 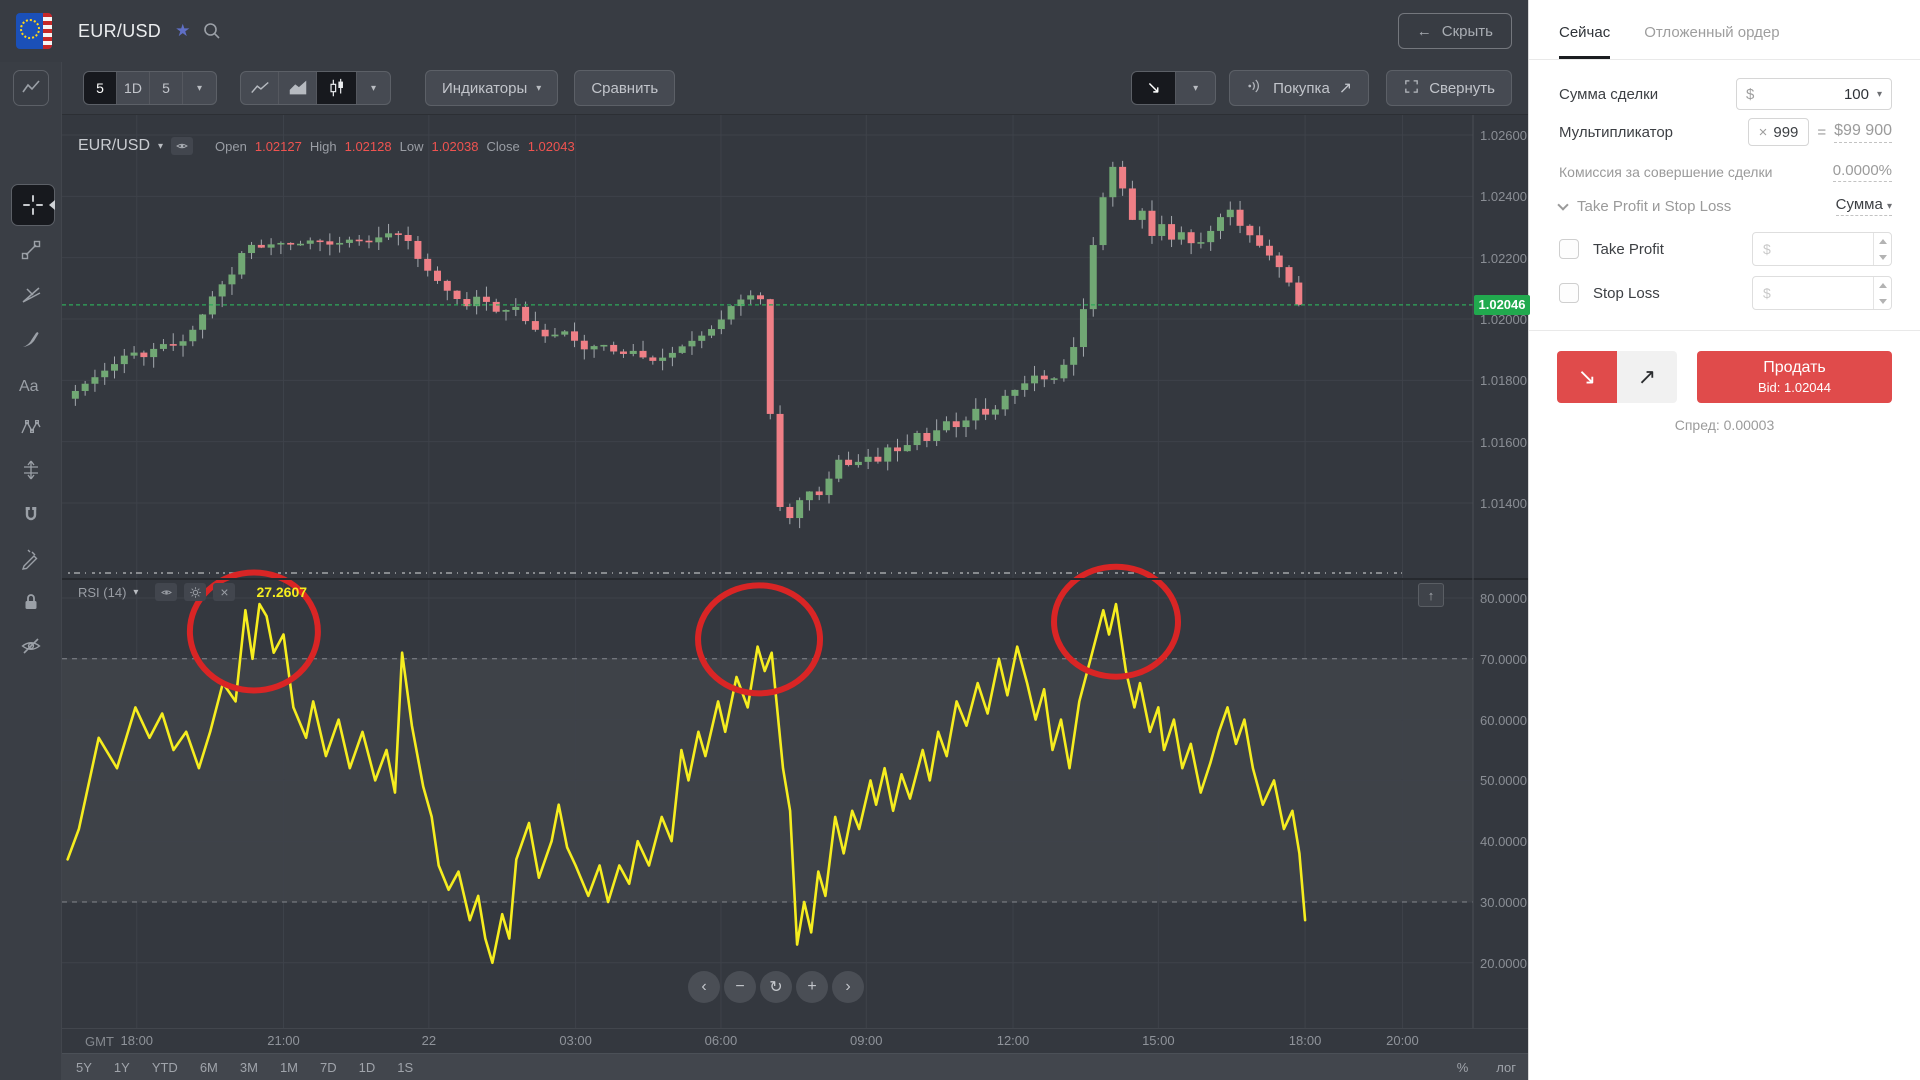 What do you see at coordinates (31, 470) in the screenshot?
I see `forecast-tool` at bounding box center [31, 470].